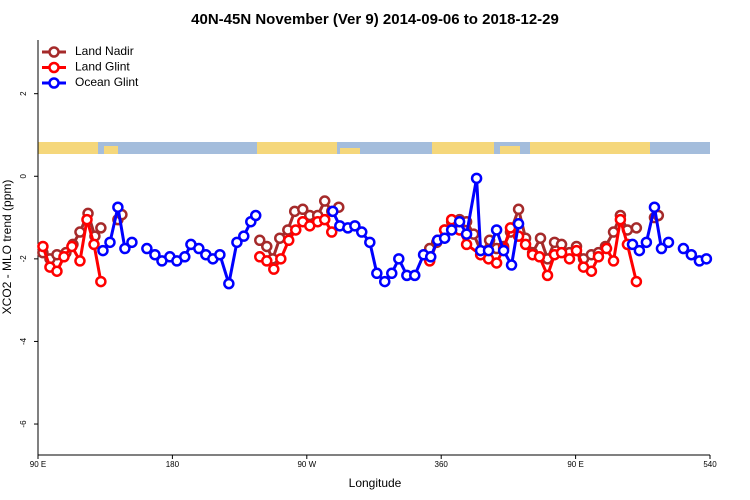 This screenshot has height=500, width=750. What do you see at coordinates (23, 175) in the screenshot?
I see `y-tick-label: 0` at bounding box center [23, 175].